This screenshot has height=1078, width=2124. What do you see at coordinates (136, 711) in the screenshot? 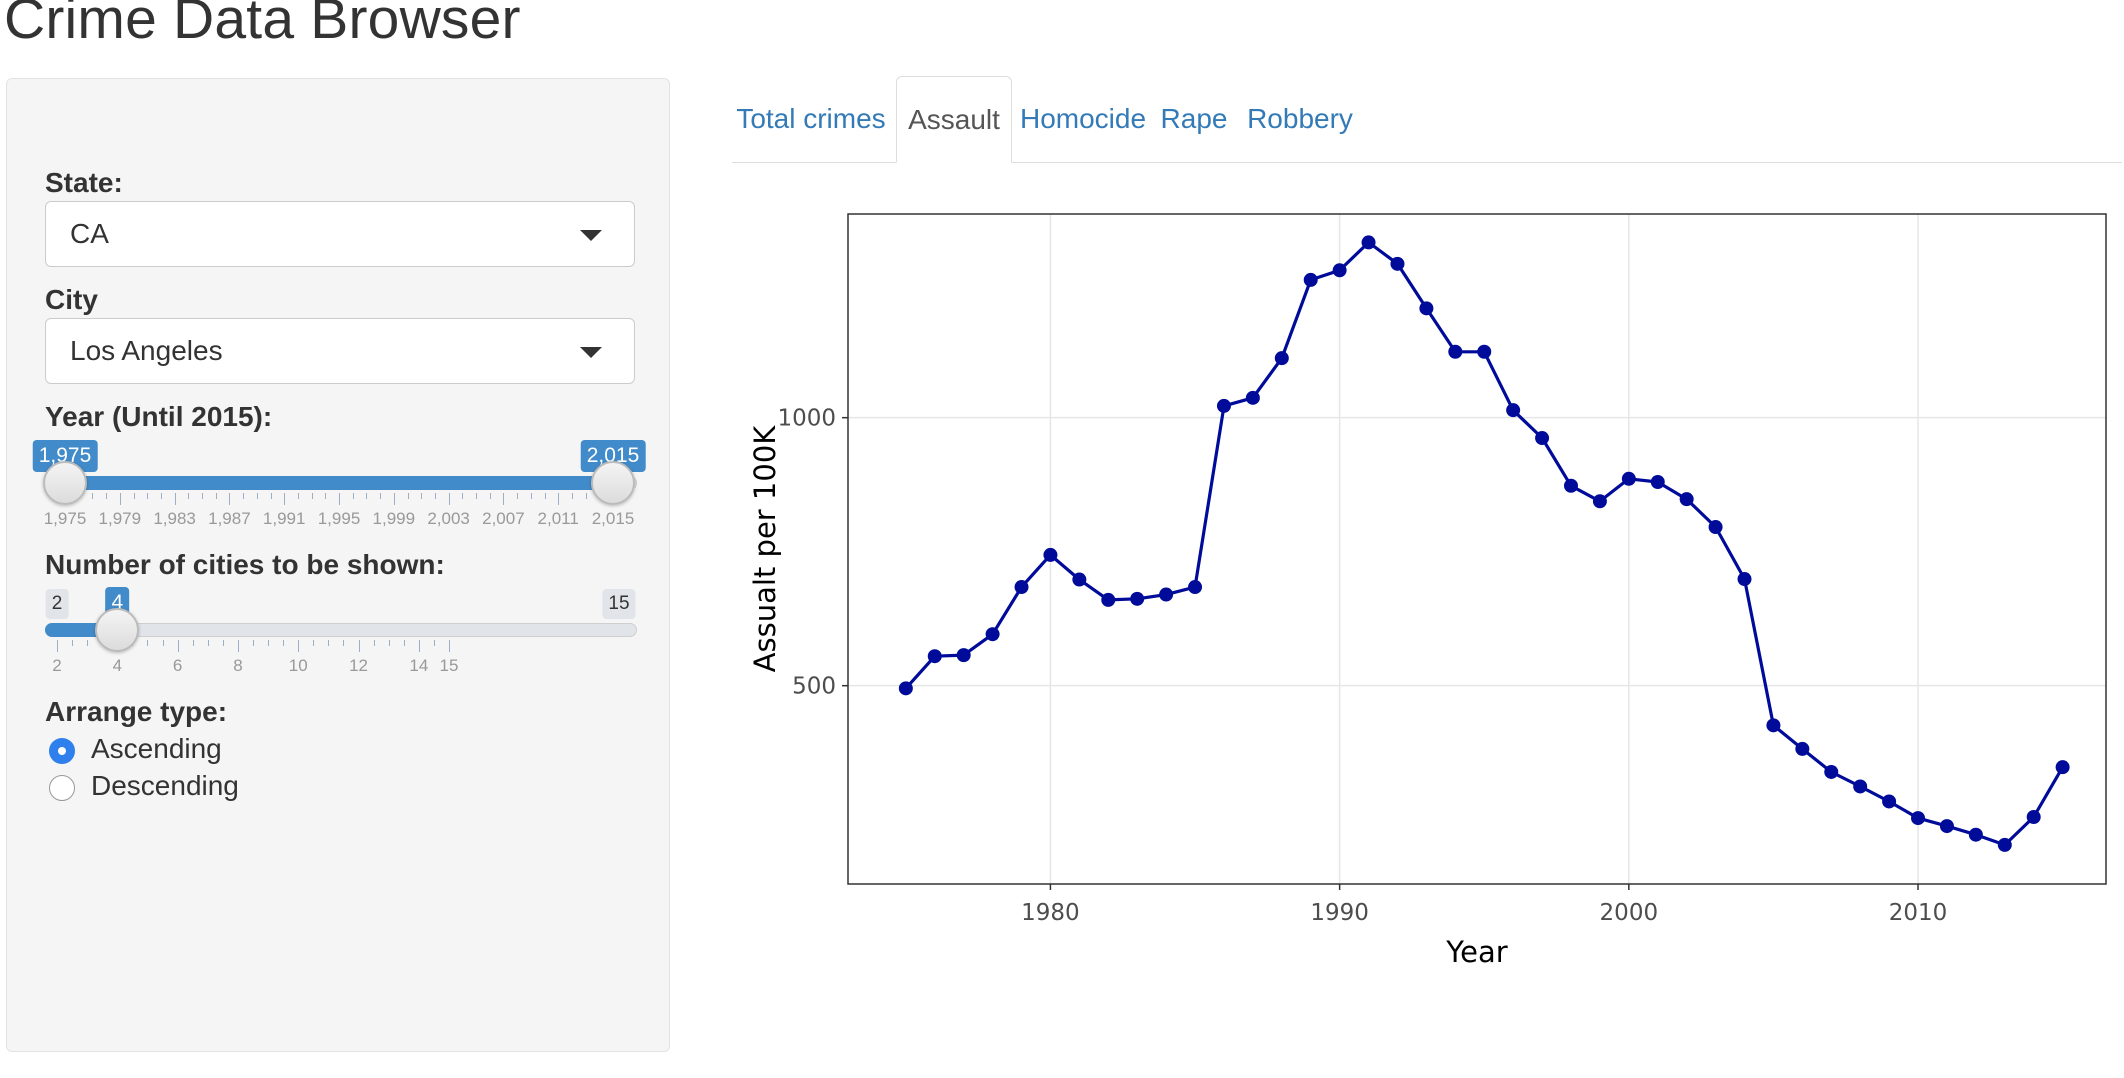
I see `arrange-type-label: Arrange type:` at bounding box center [136, 711].